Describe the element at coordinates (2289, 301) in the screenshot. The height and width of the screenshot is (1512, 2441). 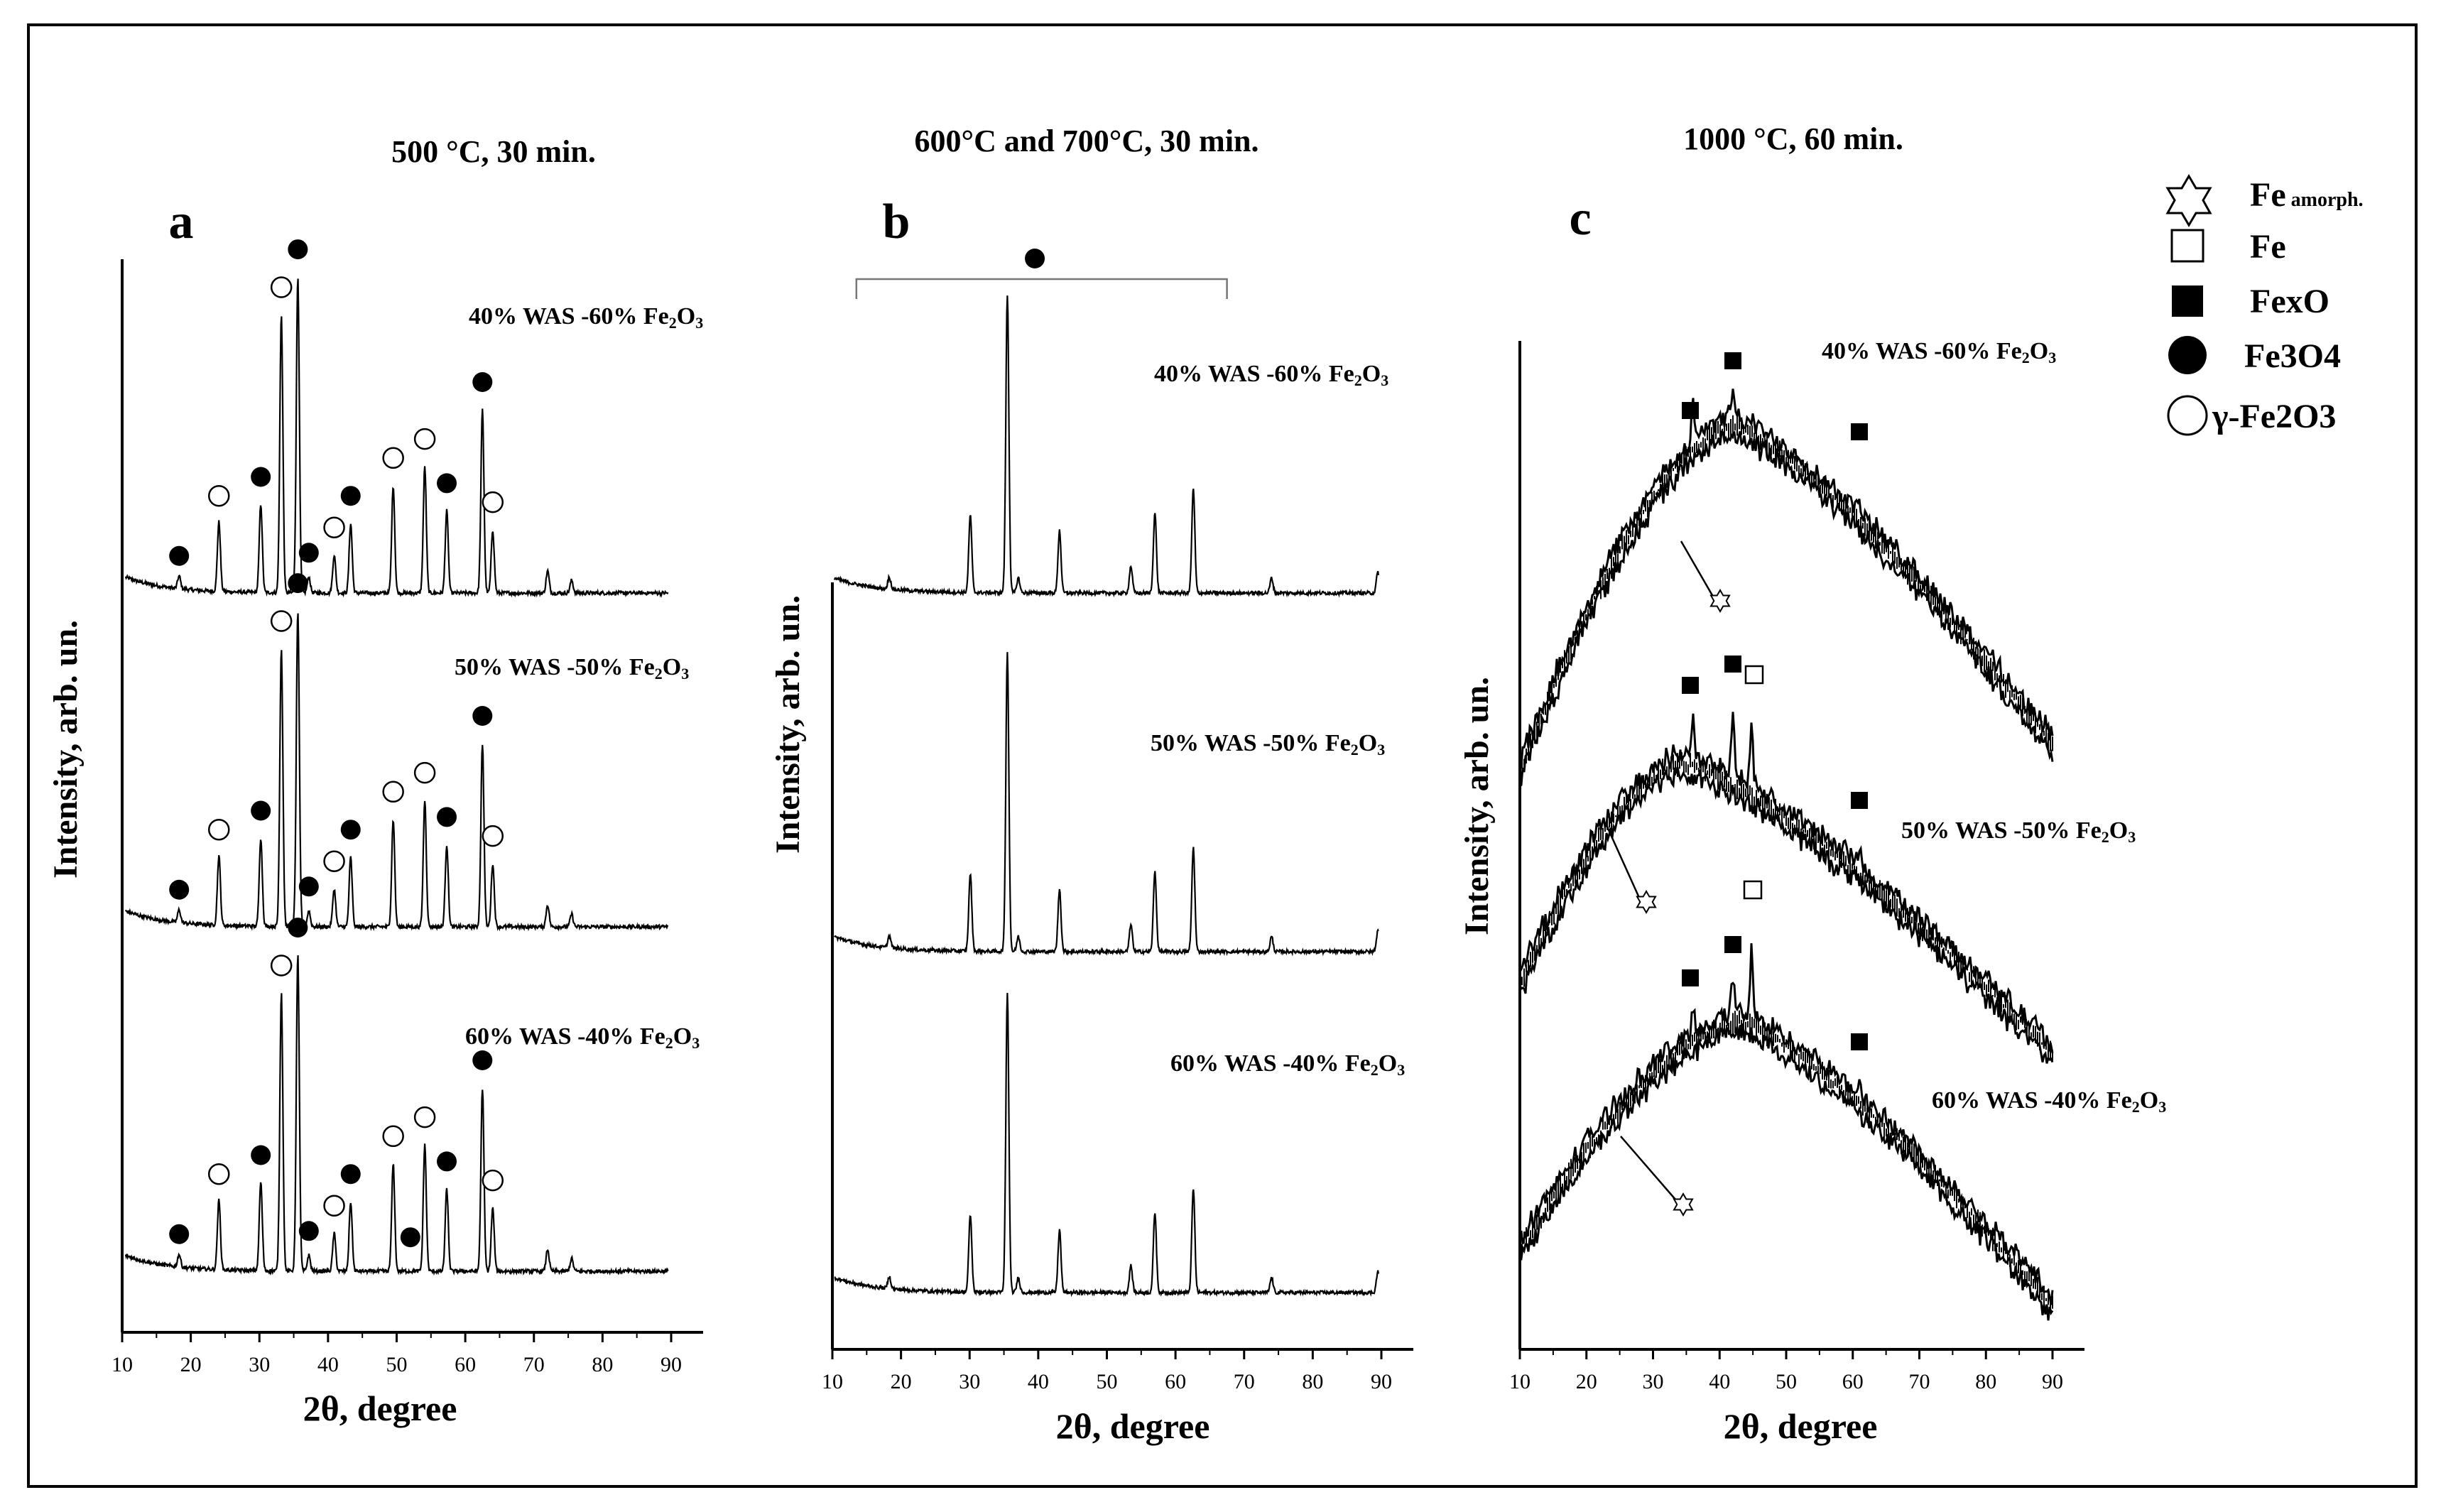
I see `legend-fexo-label: FexO` at that location.